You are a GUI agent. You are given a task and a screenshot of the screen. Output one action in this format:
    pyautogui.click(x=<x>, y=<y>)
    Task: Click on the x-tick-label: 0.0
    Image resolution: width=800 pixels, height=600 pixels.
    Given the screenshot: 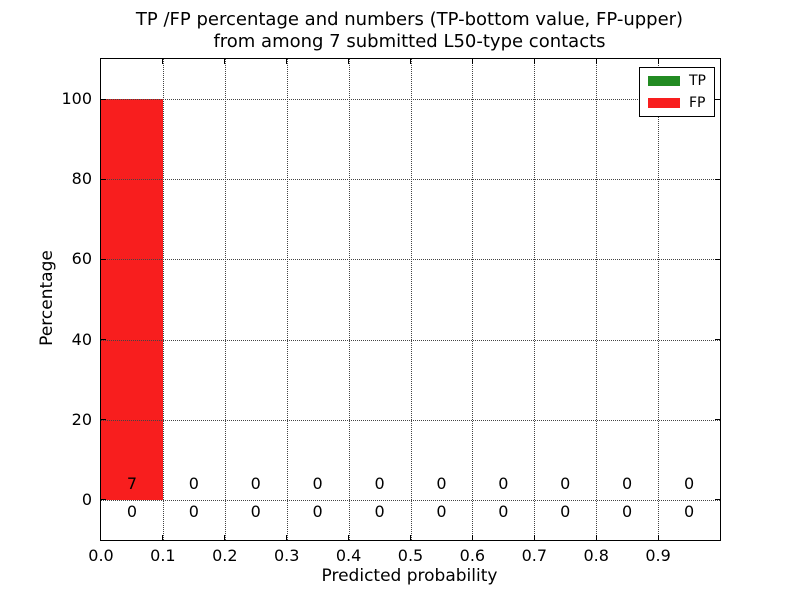 What is the action you would take?
    pyautogui.click(x=101, y=555)
    